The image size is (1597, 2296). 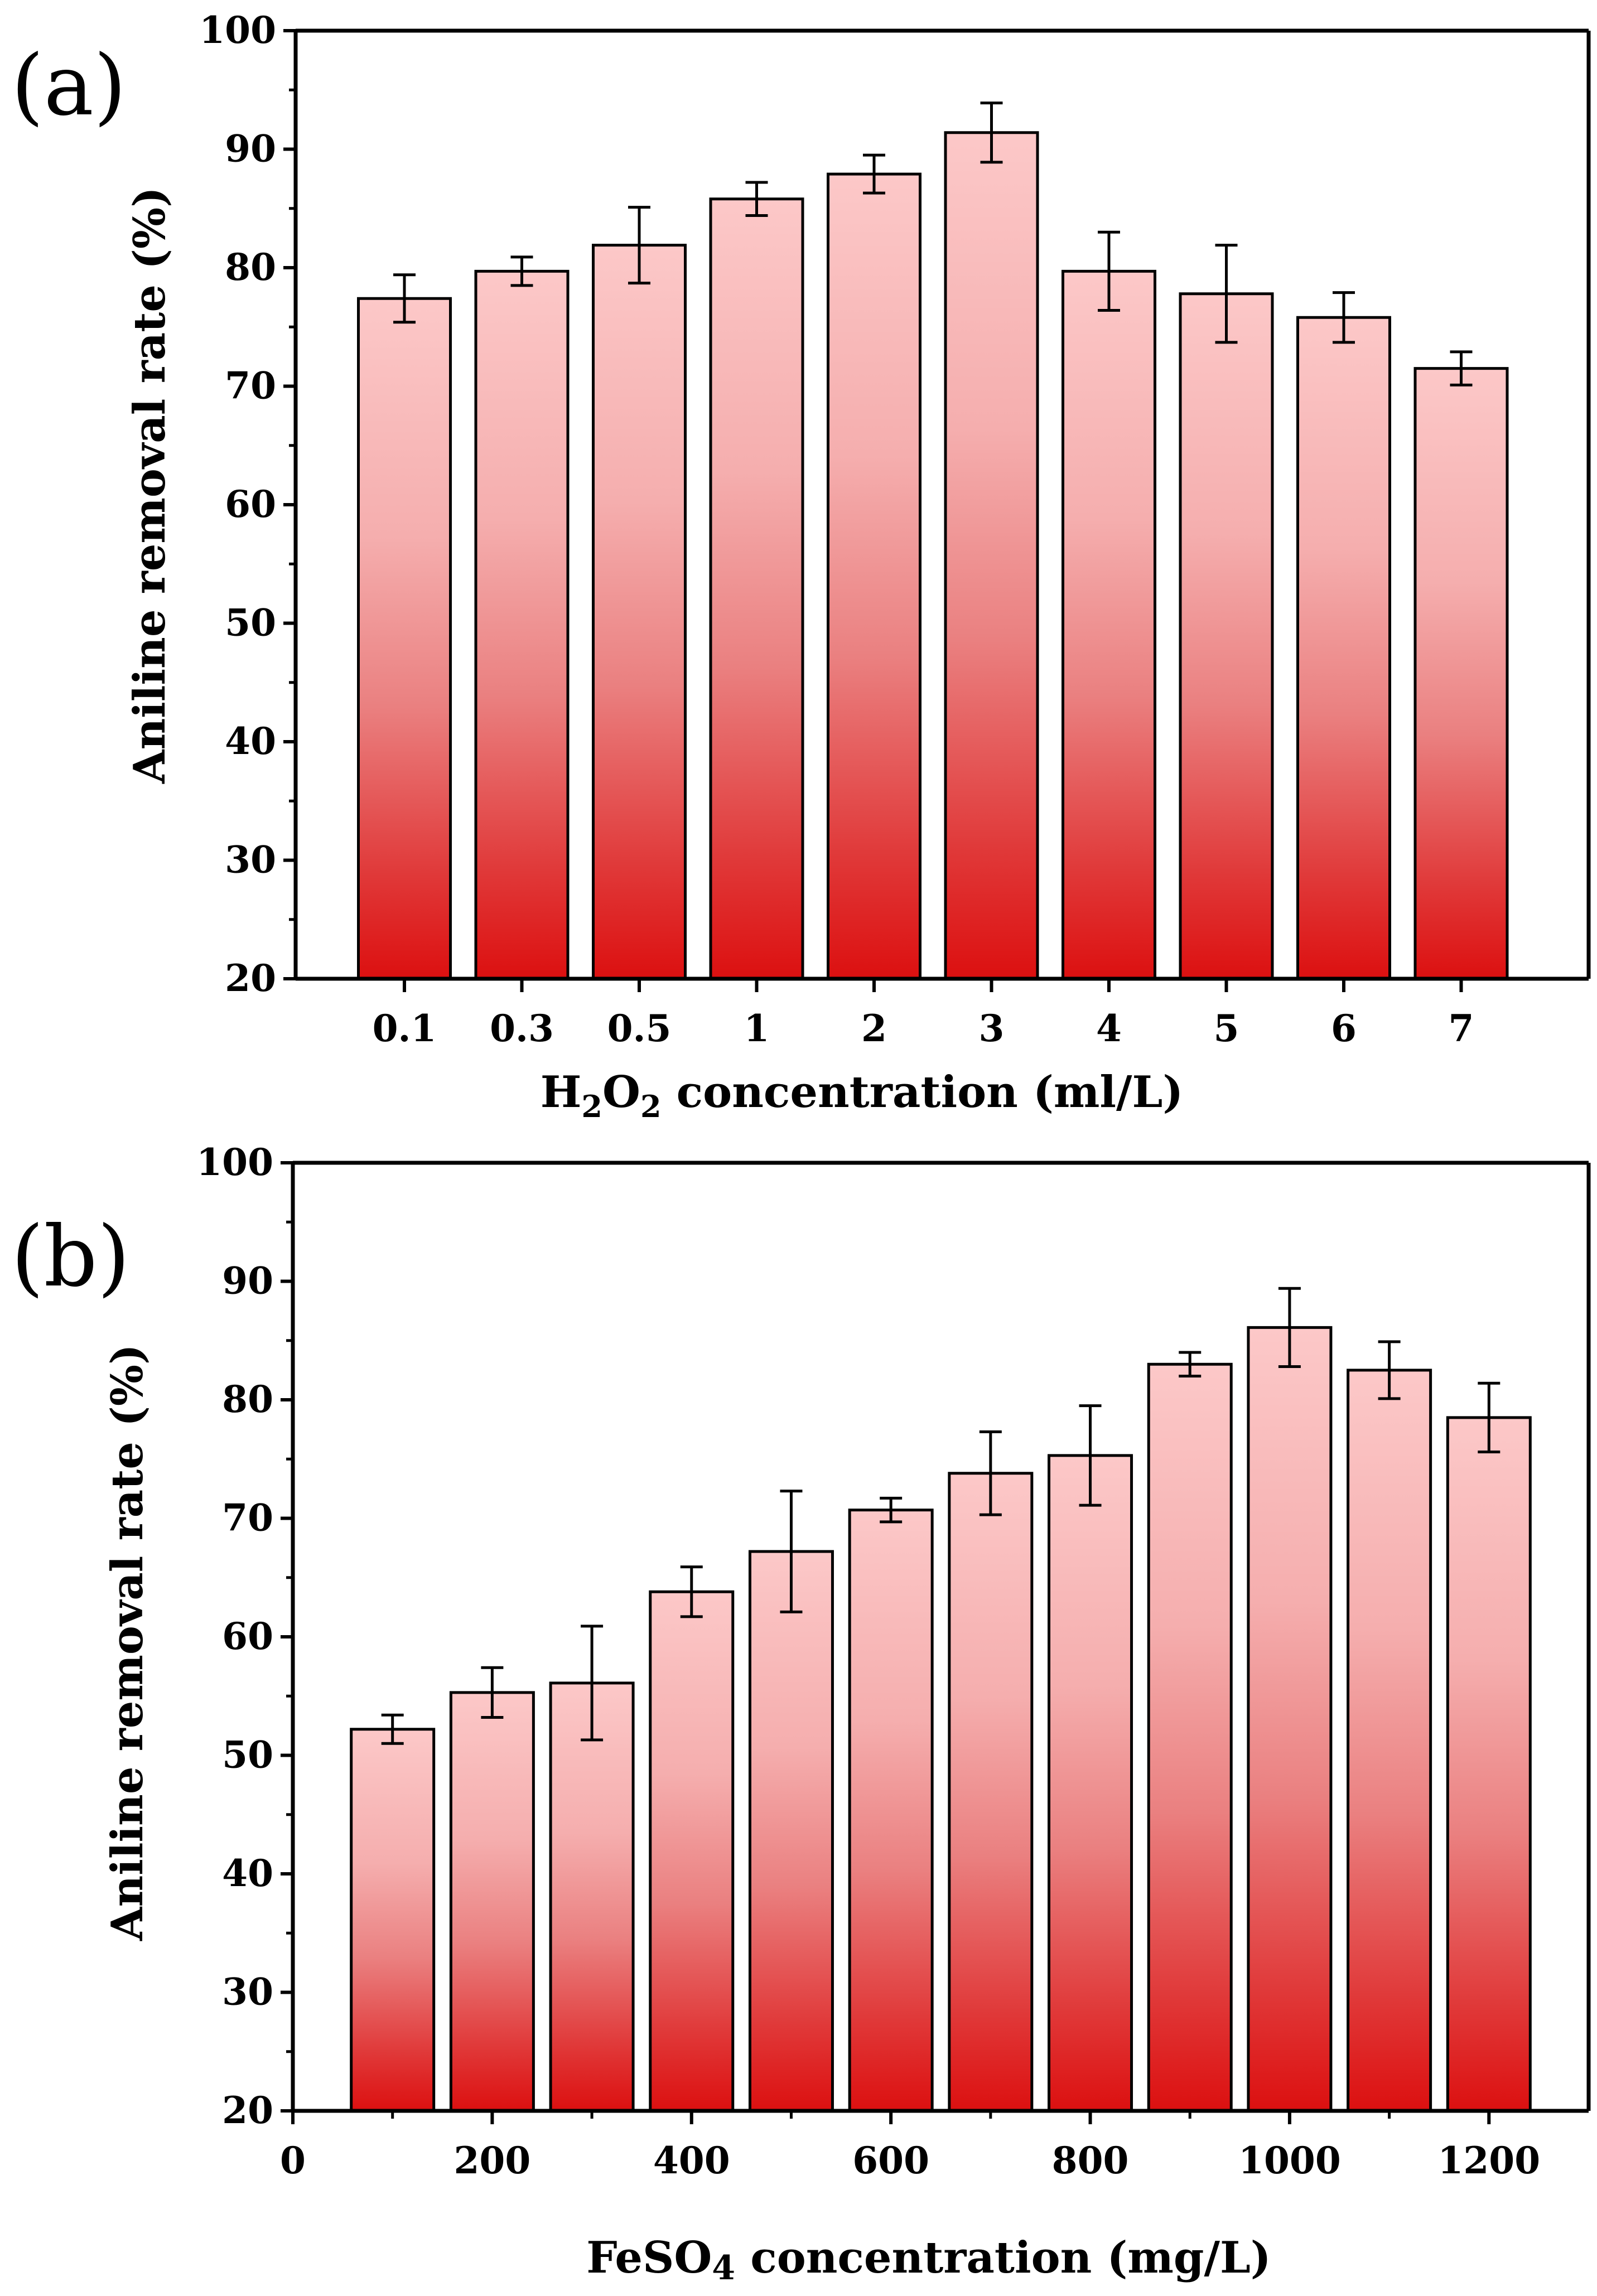 I want to click on x-tick-label: 0.1, so click(x=405, y=1028).